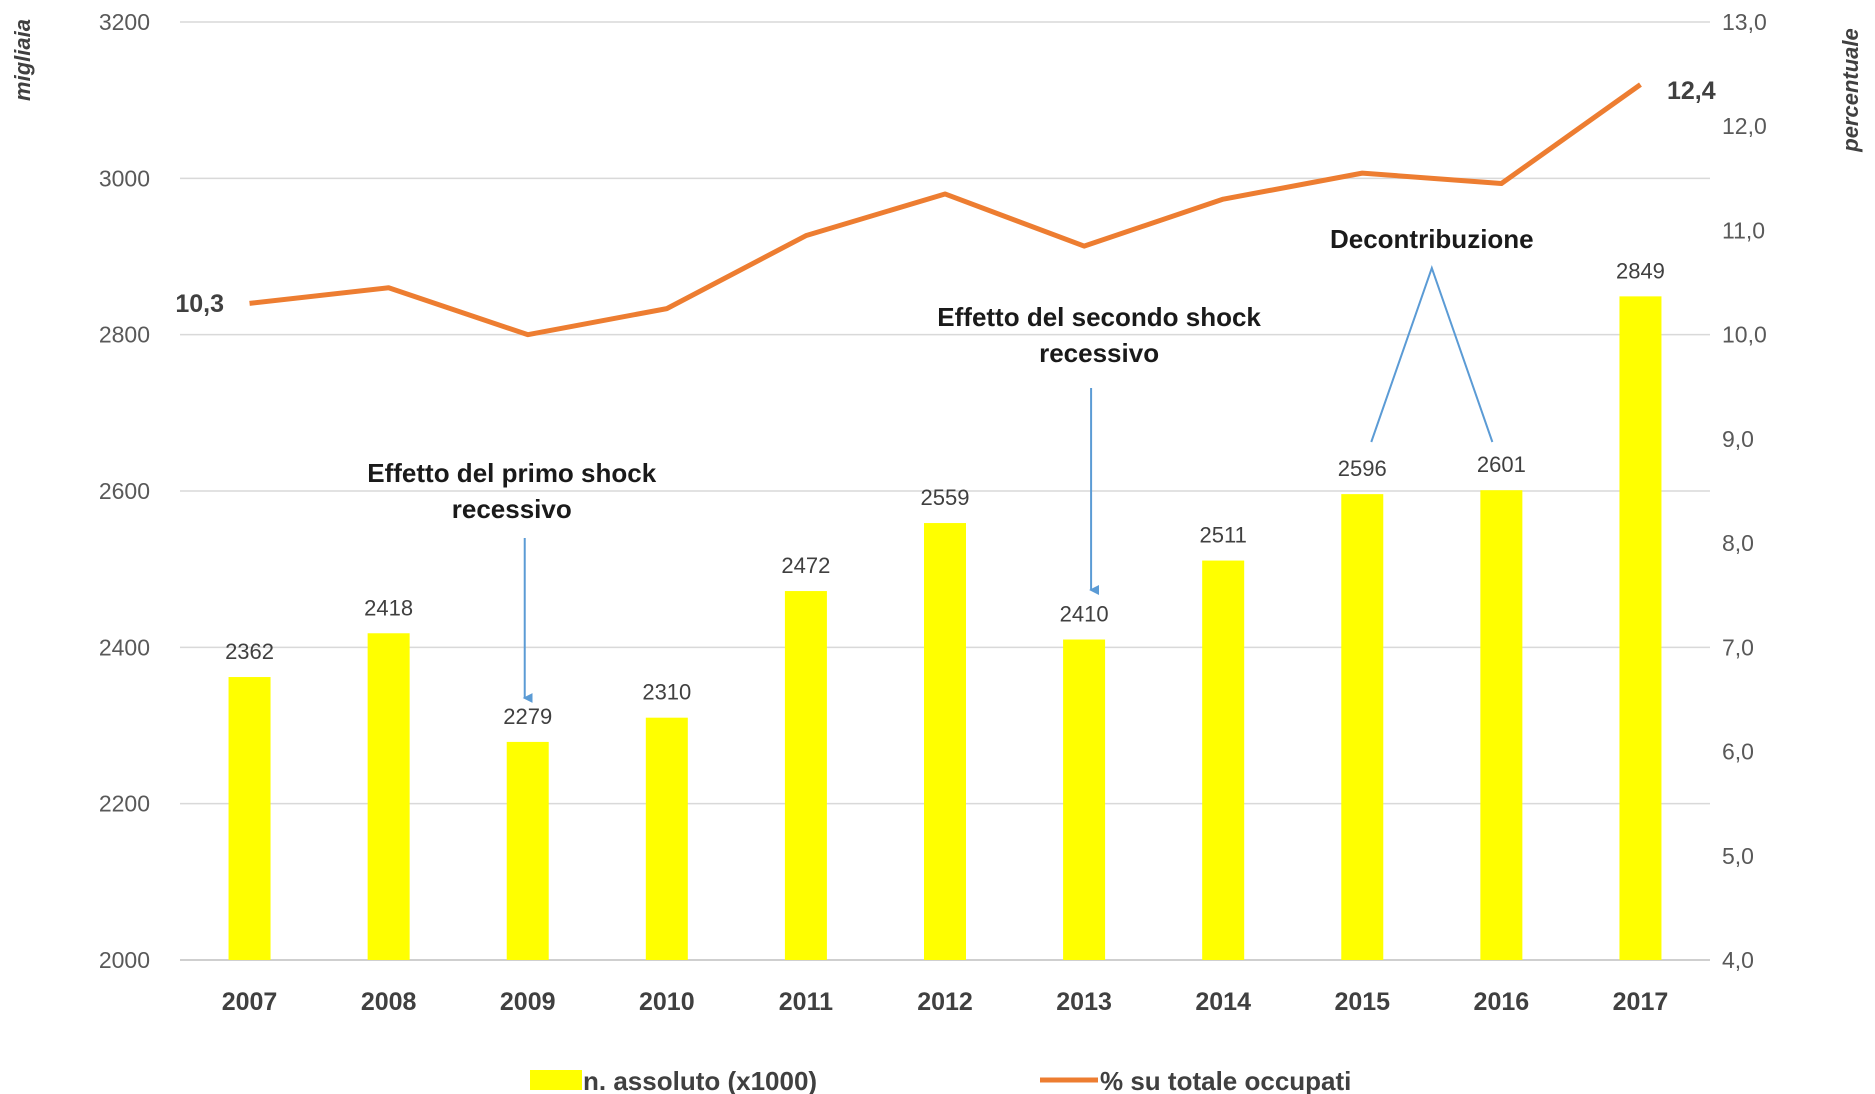 The width and height of the screenshot is (1875, 1094). Describe the element at coordinates (388, 607) in the screenshot. I see `bar-value-label: 2418` at that location.